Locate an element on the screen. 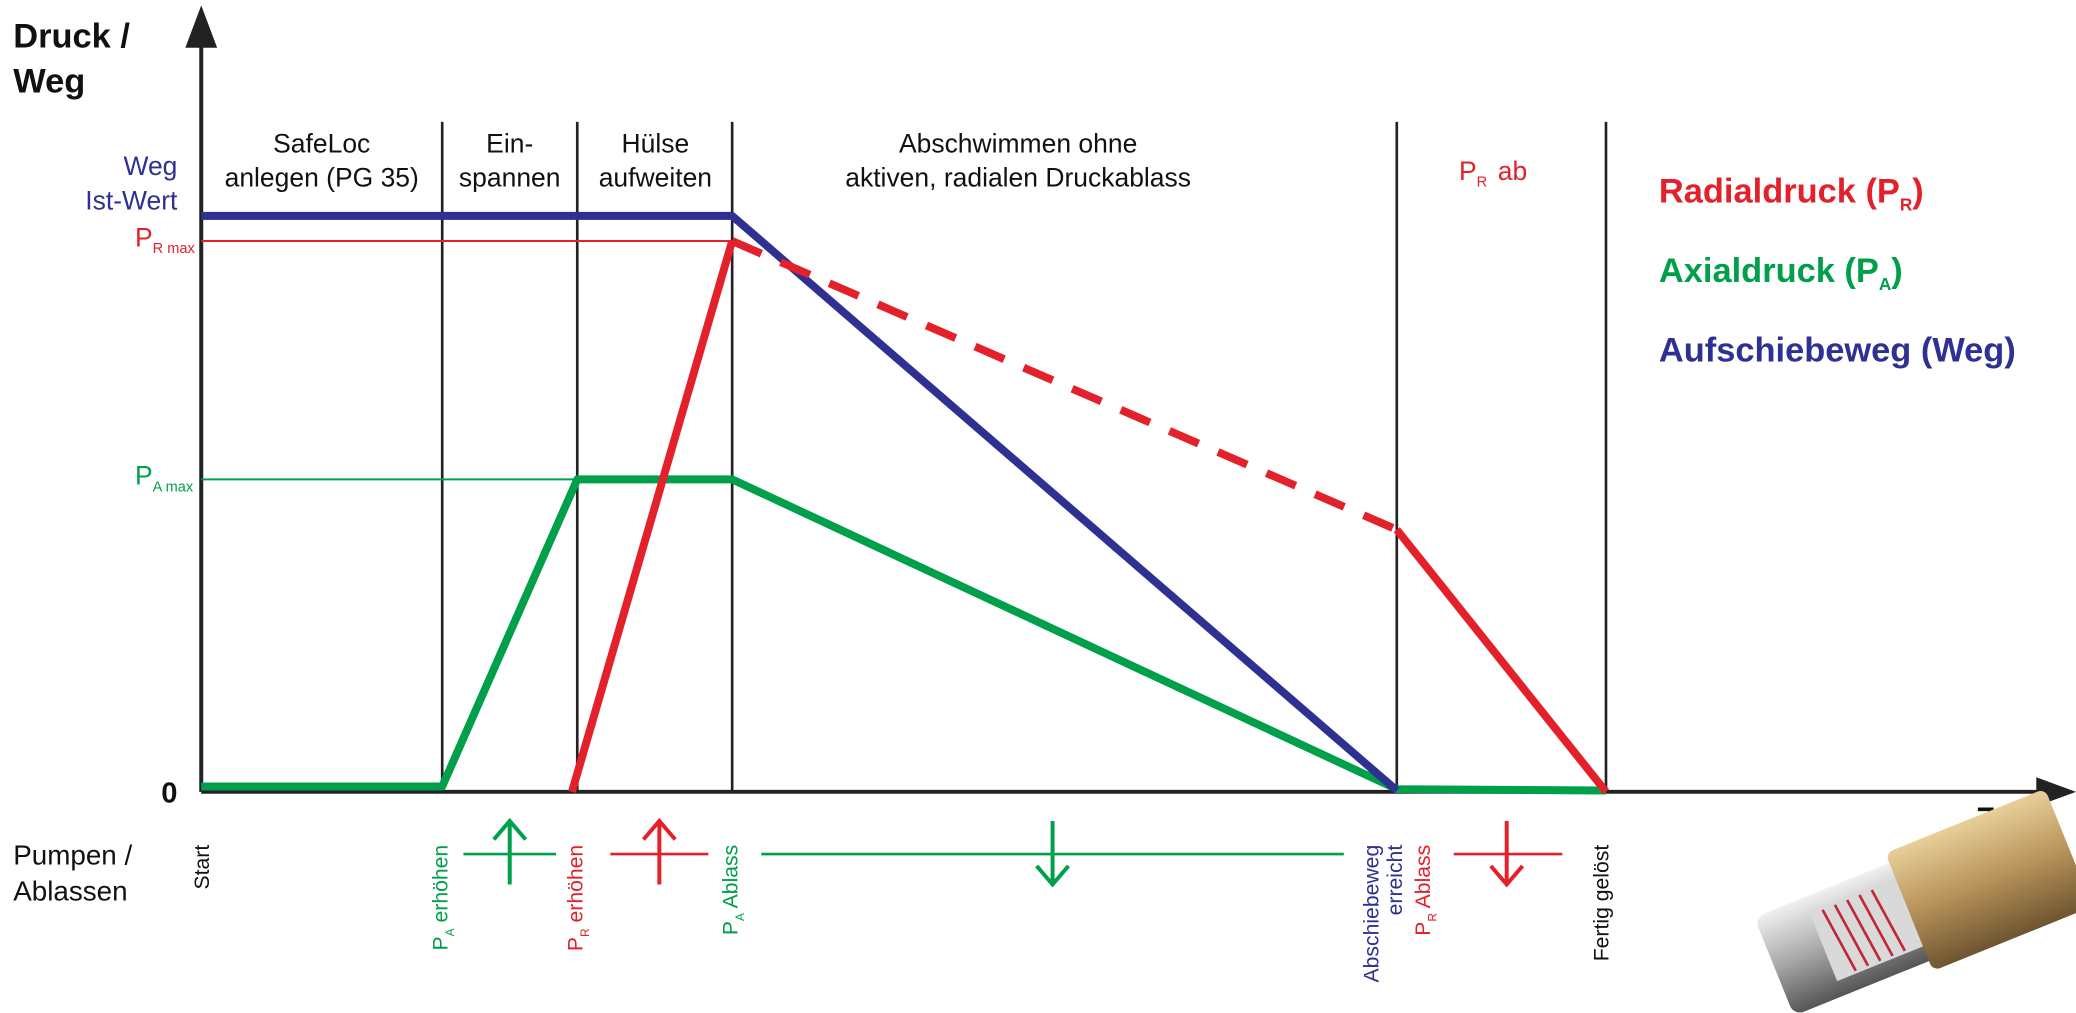 This screenshot has width=2076, height=1013. phase-label: Abschwimmen ohne is located at coordinates (1018, 143).